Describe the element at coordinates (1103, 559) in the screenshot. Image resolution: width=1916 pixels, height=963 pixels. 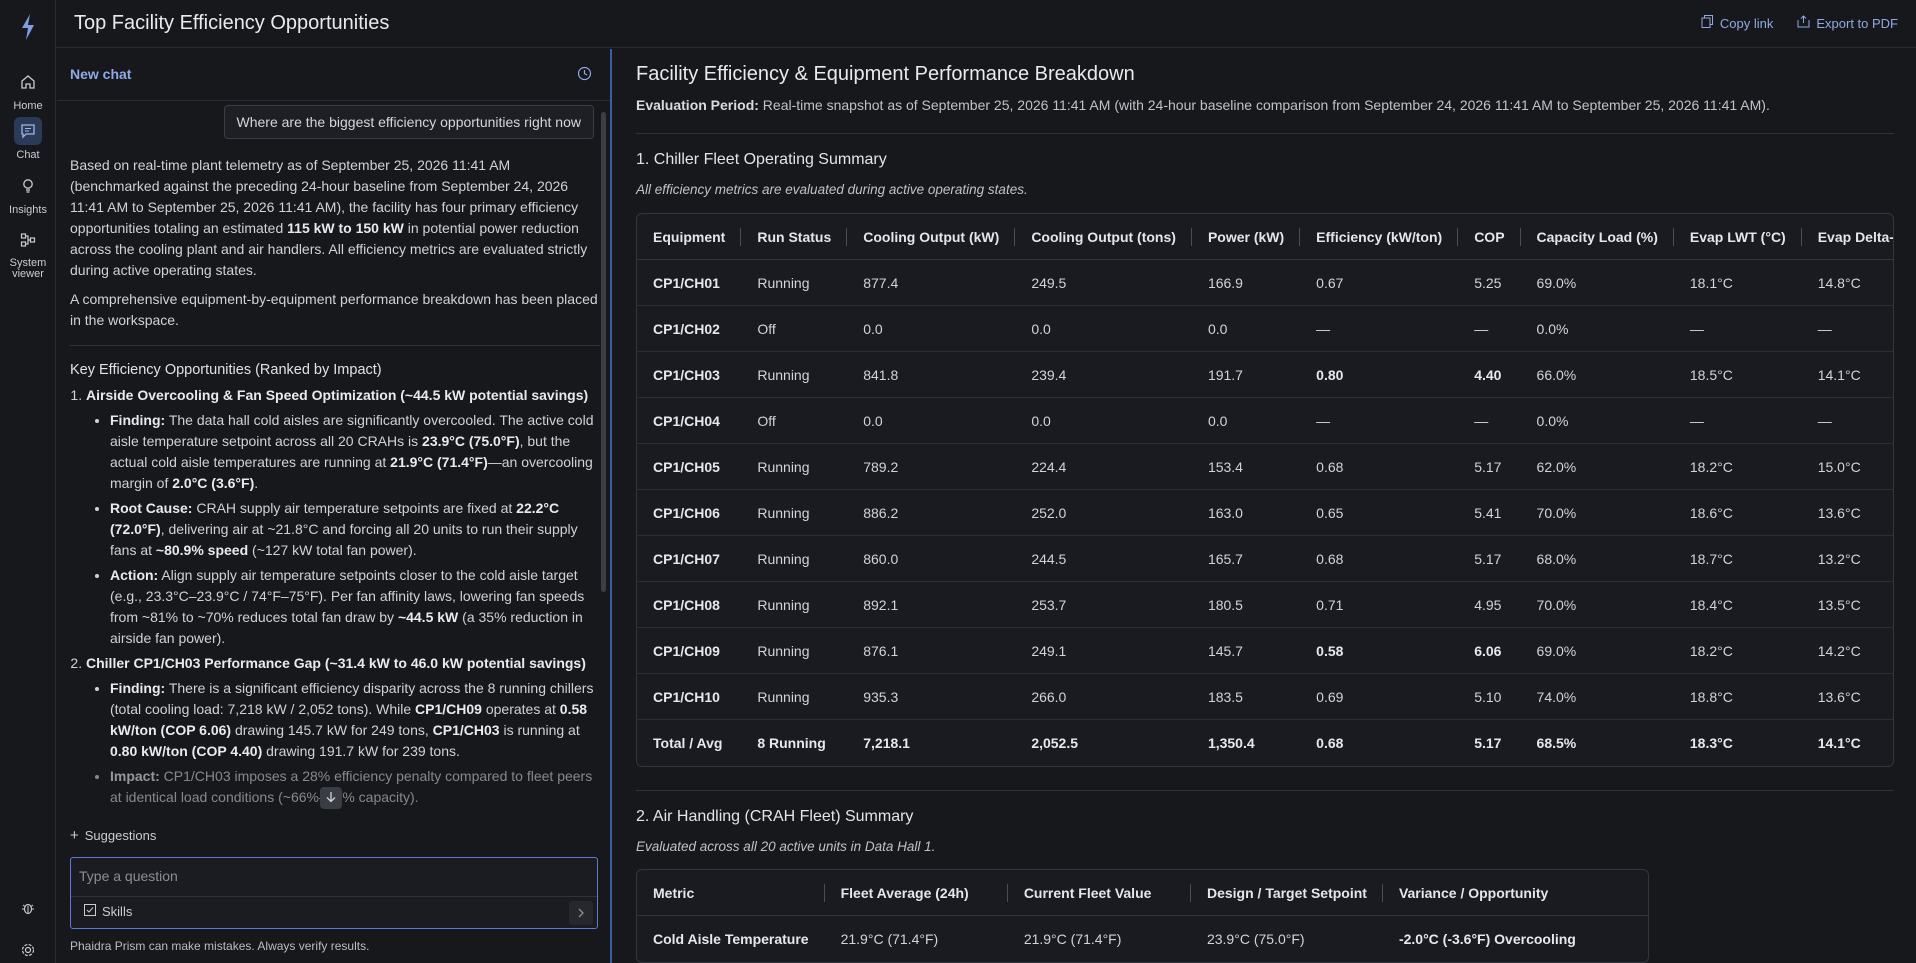
I see `table-cell: 244.5` at that location.